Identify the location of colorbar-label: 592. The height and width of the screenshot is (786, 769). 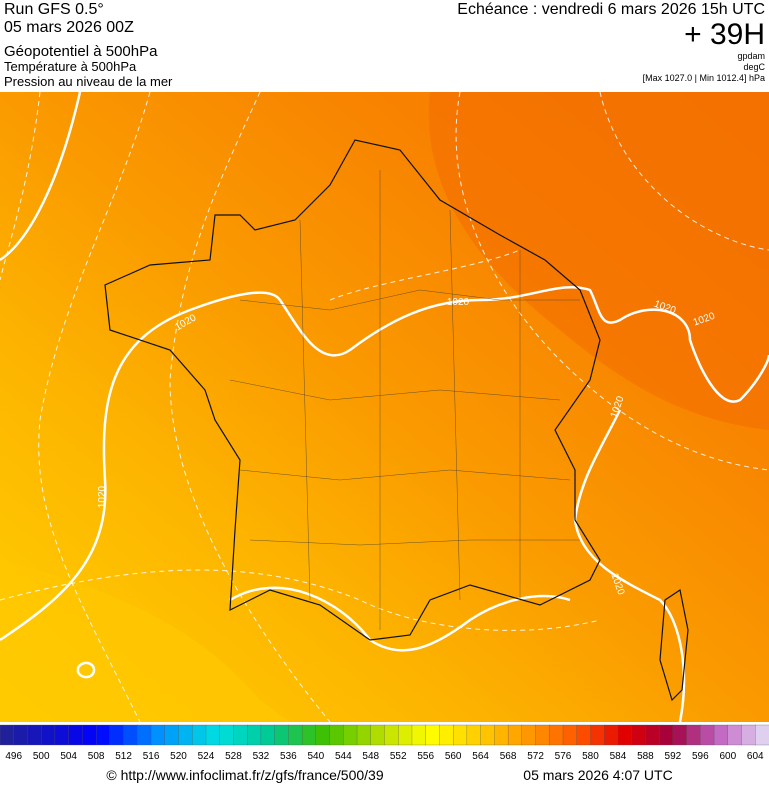
(673, 756).